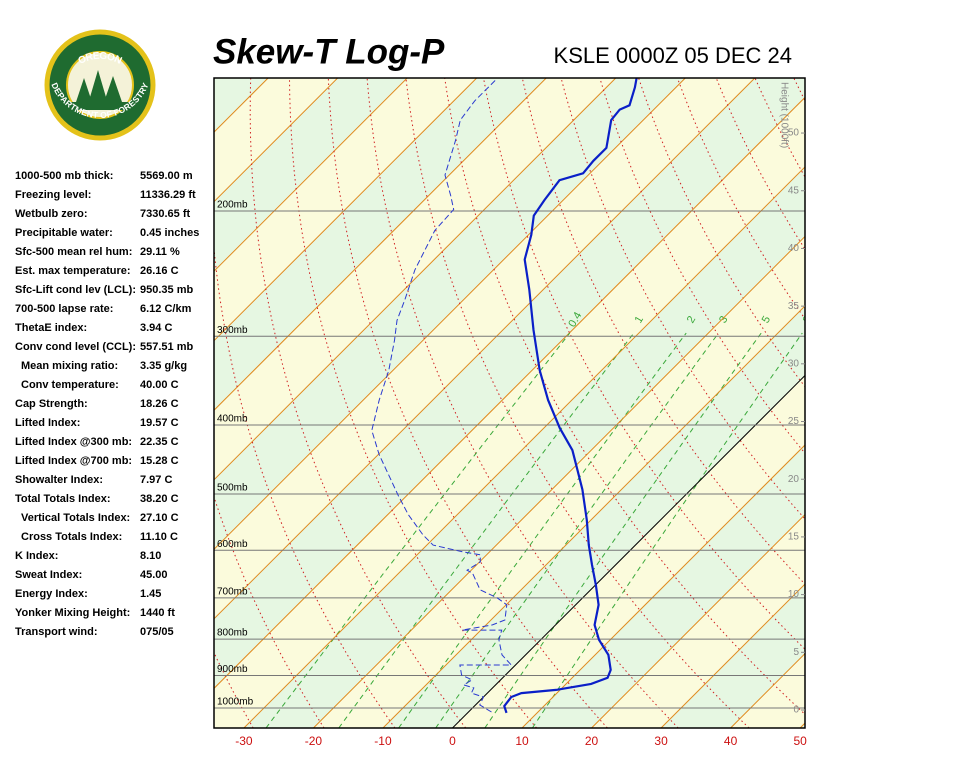 The width and height of the screenshot is (960, 773). I want to click on y-tick-label: 1000mb, so click(235, 702).